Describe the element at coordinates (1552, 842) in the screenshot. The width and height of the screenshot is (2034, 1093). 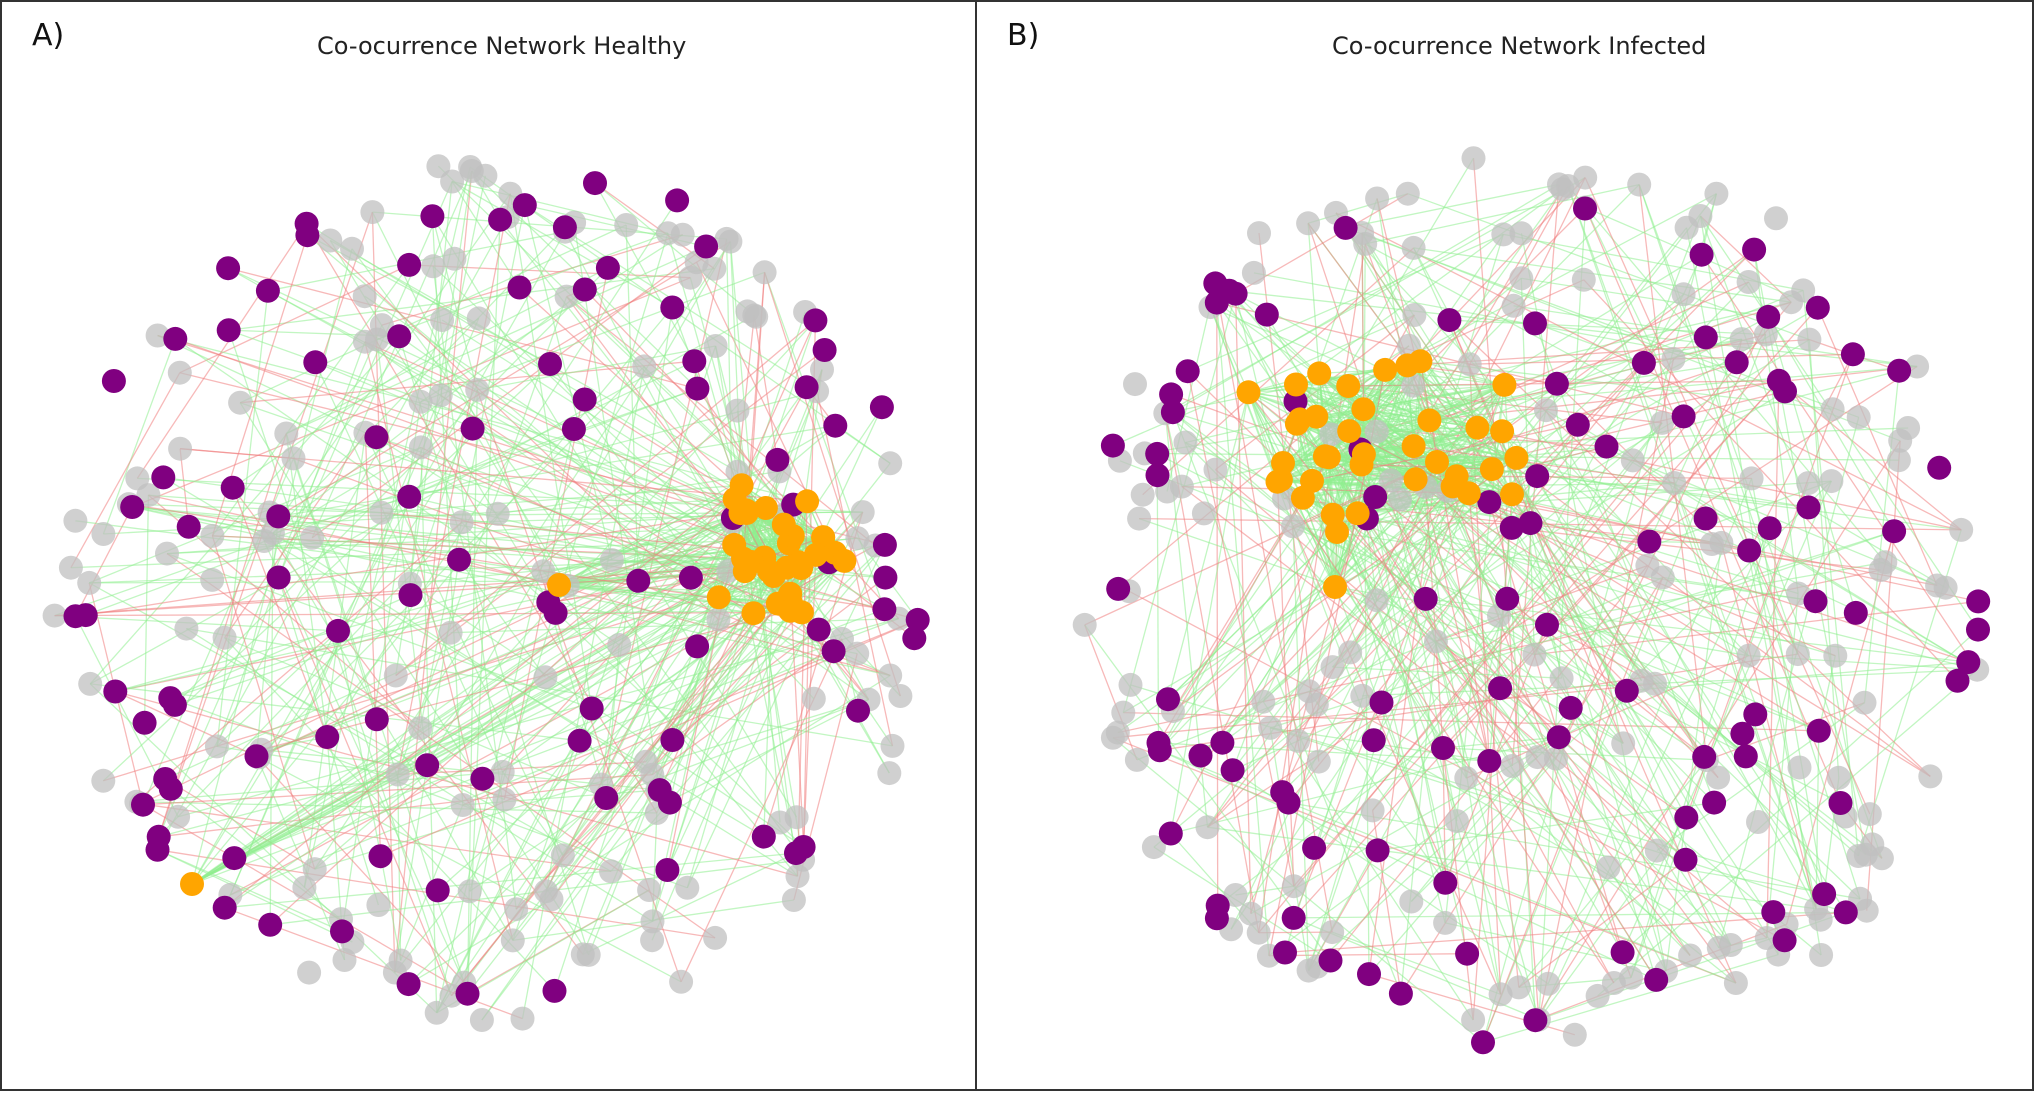
I see `positive-edge` at that location.